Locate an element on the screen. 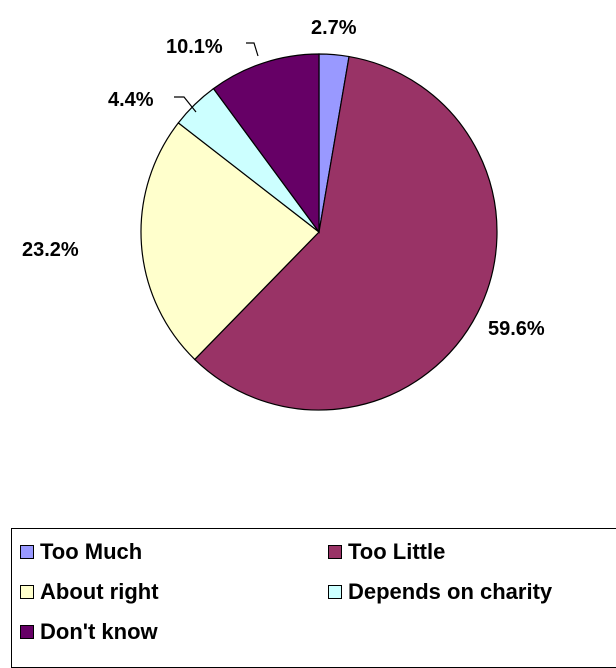 The width and height of the screenshot is (616, 668). slice-label-too-little: 59.6% is located at coordinates (516, 329).